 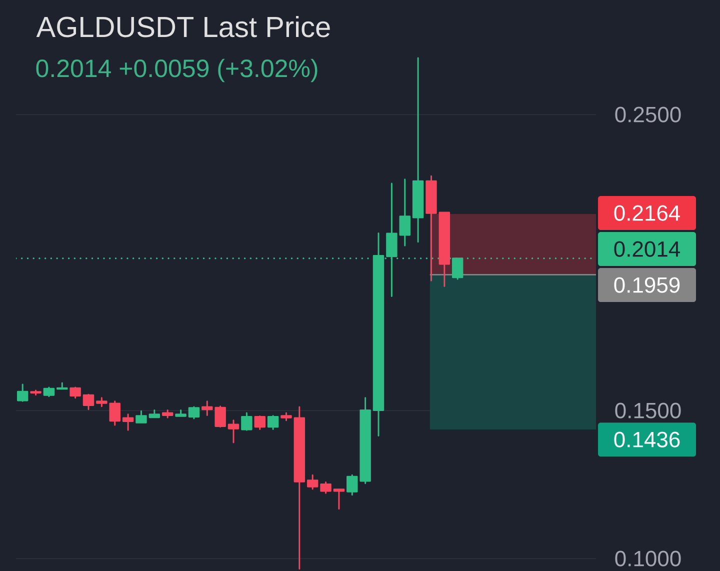 I want to click on band-label: 0.1436, so click(x=647, y=440).